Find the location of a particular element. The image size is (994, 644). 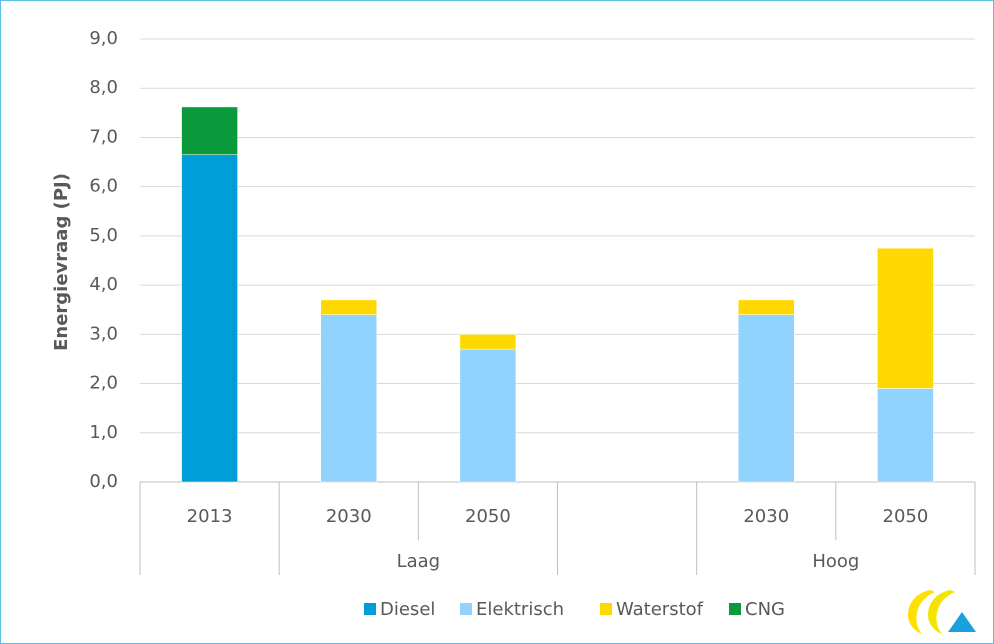

y-tick-label: 5,0 is located at coordinates (103, 235).